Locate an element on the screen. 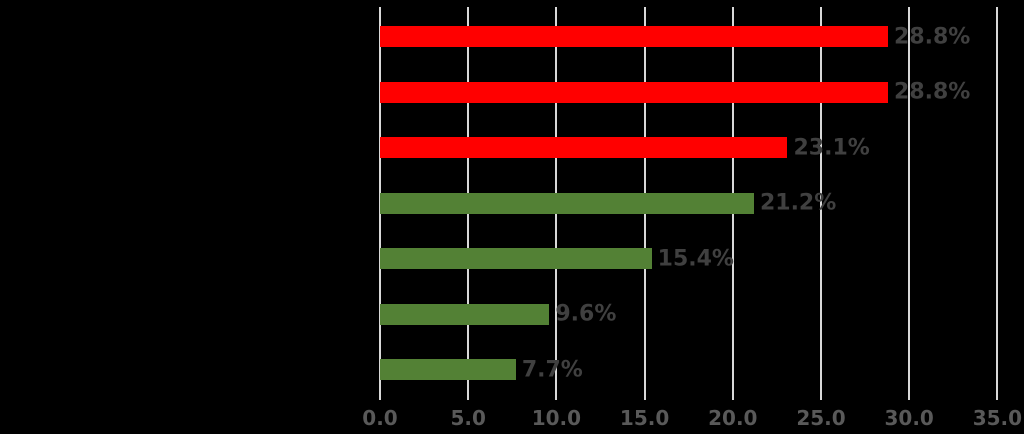 The image size is (1024, 434). bar-data-label: 7.7% is located at coordinates (552, 369).